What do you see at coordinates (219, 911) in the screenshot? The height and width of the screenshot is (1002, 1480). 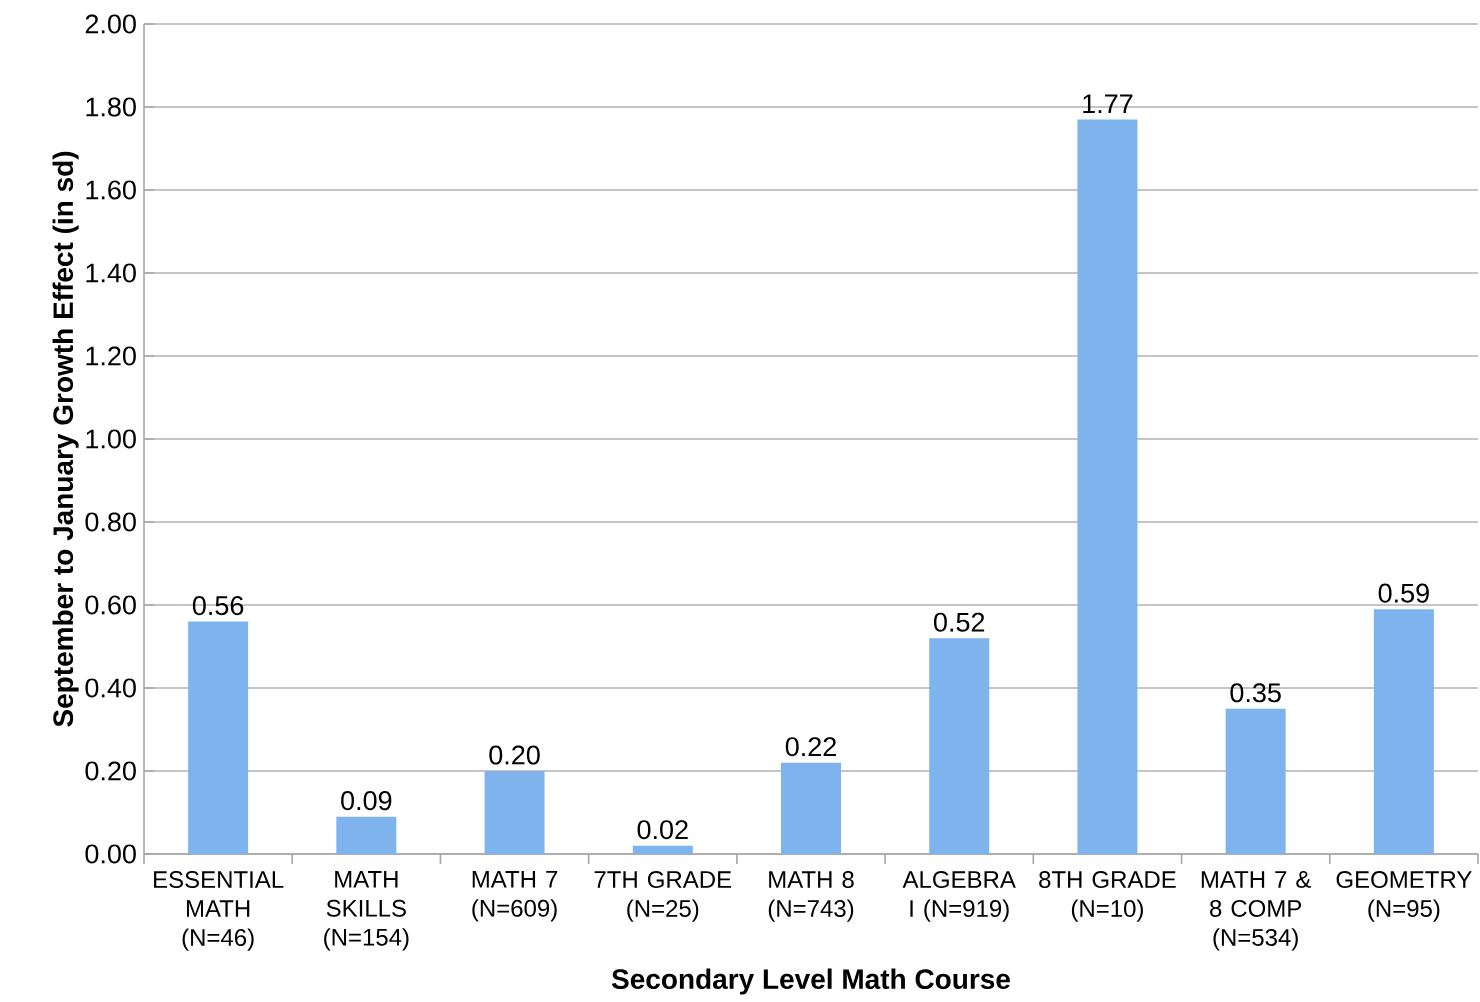 I see `x-tick-label: ESSENTIAL MATH (N=46)` at bounding box center [219, 911].